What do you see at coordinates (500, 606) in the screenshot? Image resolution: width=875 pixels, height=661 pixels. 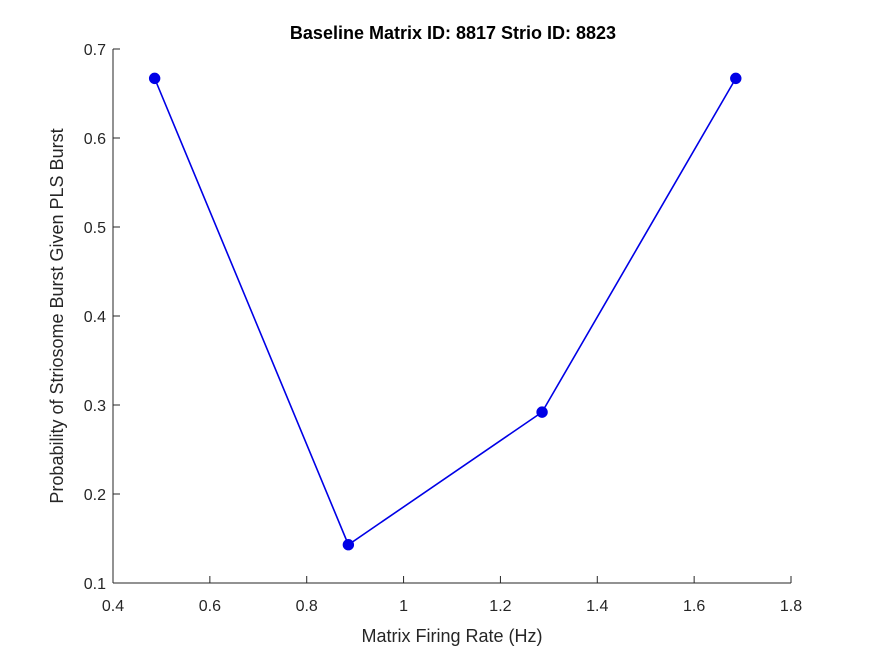 I see `x-tick-label: 1.2` at bounding box center [500, 606].